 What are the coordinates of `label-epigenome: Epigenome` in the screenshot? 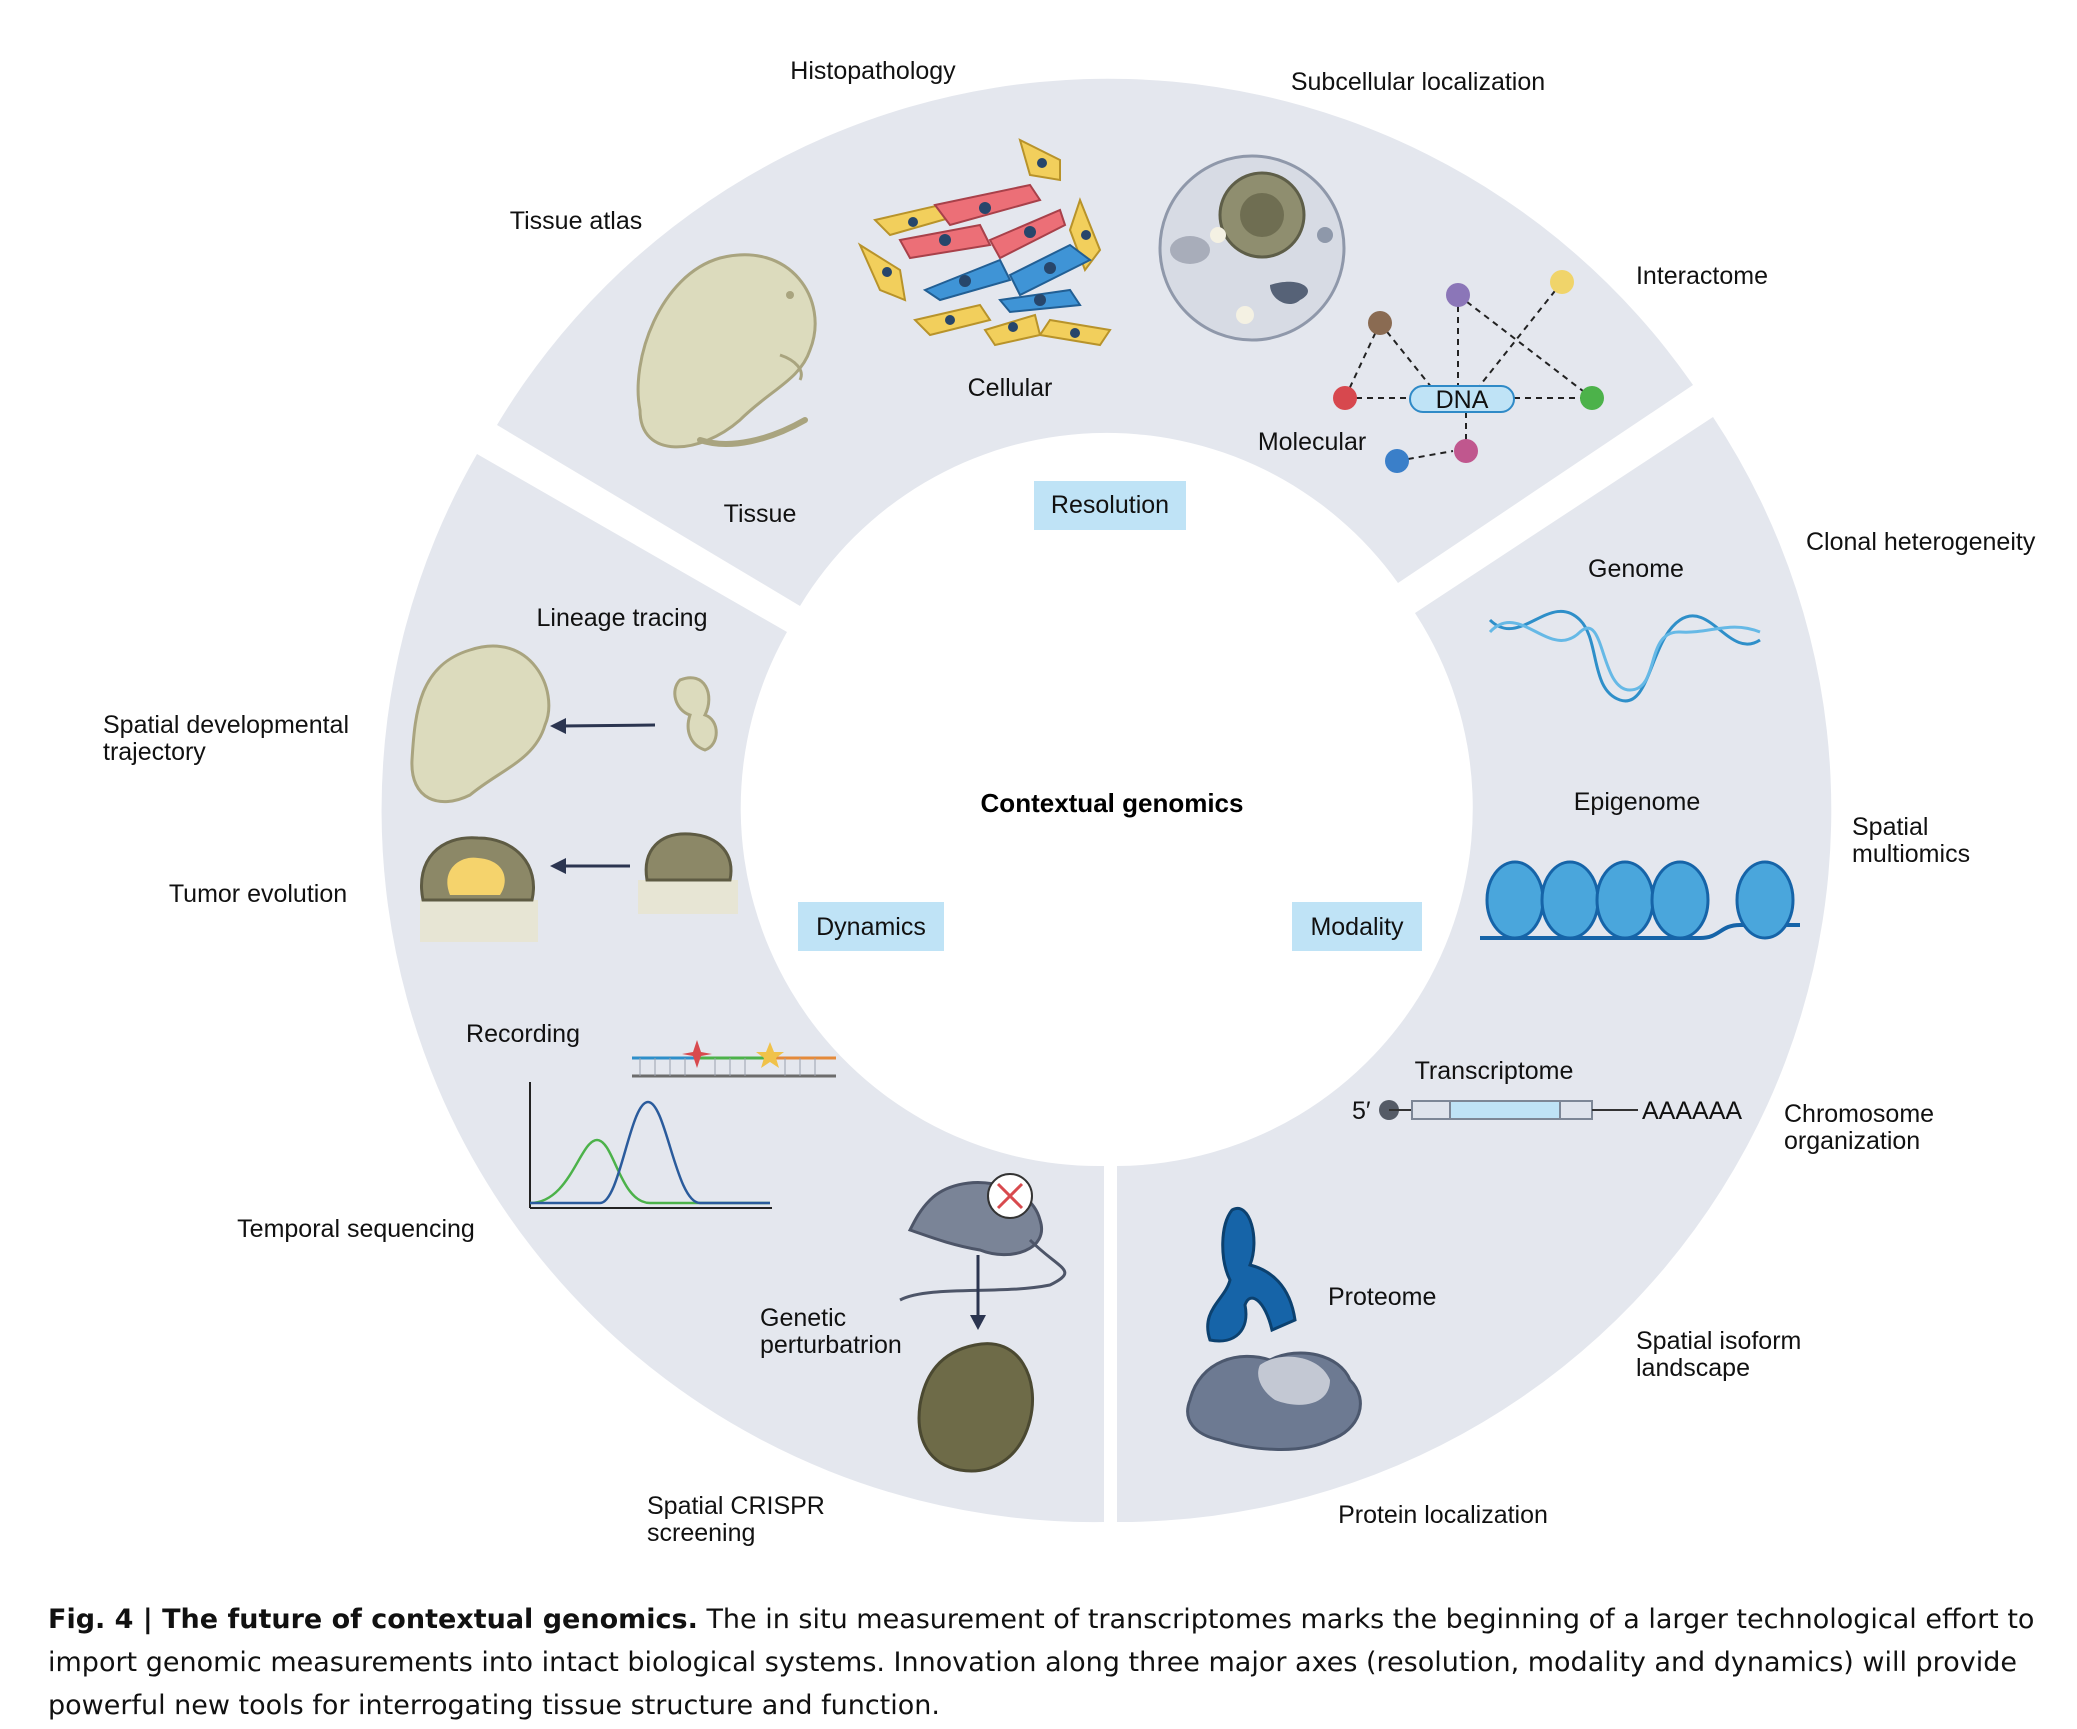 It's located at (1637, 802).